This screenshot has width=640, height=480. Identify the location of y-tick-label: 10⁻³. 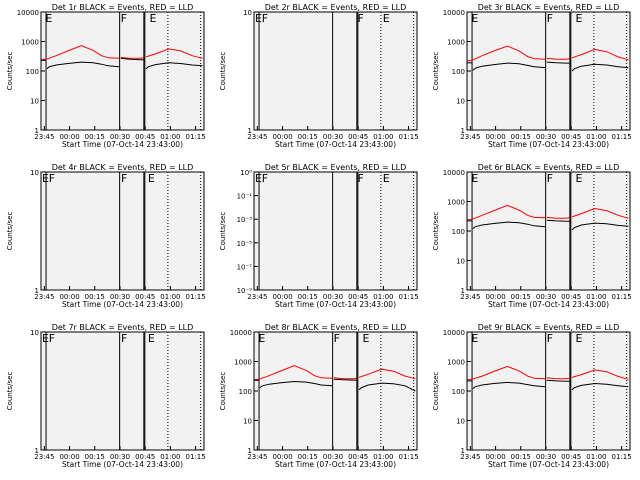
(245, 220).